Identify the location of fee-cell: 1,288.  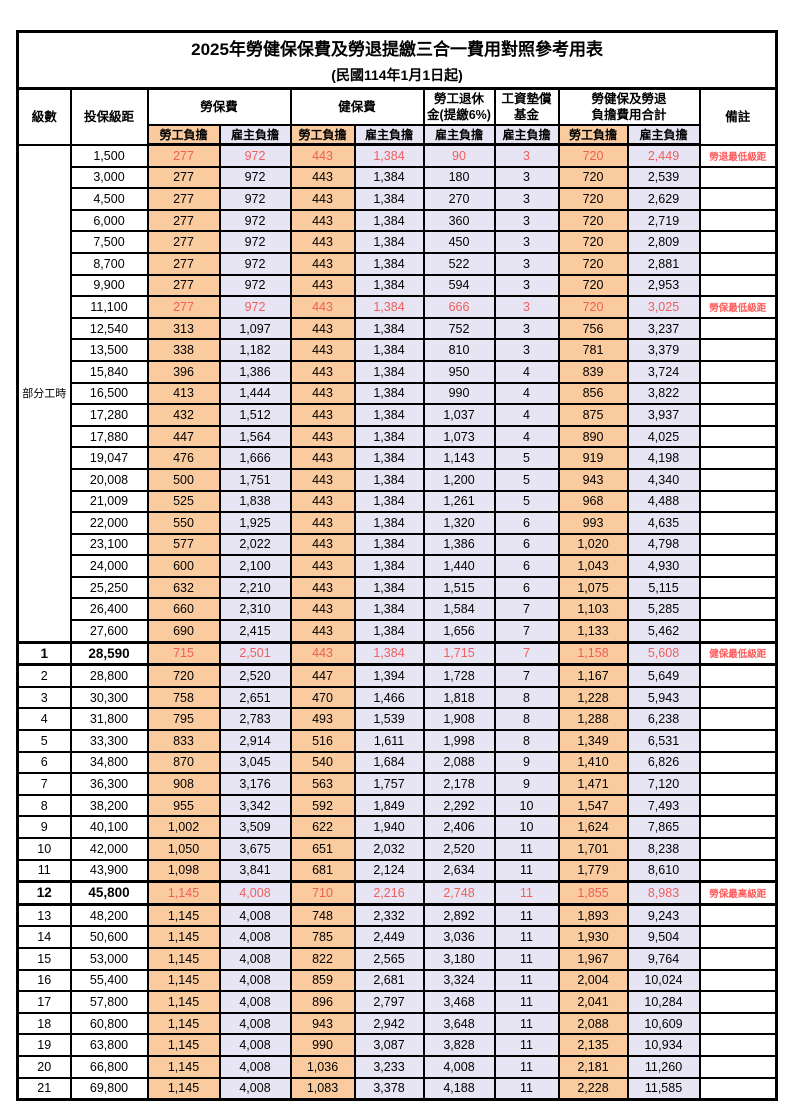
(593, 719).